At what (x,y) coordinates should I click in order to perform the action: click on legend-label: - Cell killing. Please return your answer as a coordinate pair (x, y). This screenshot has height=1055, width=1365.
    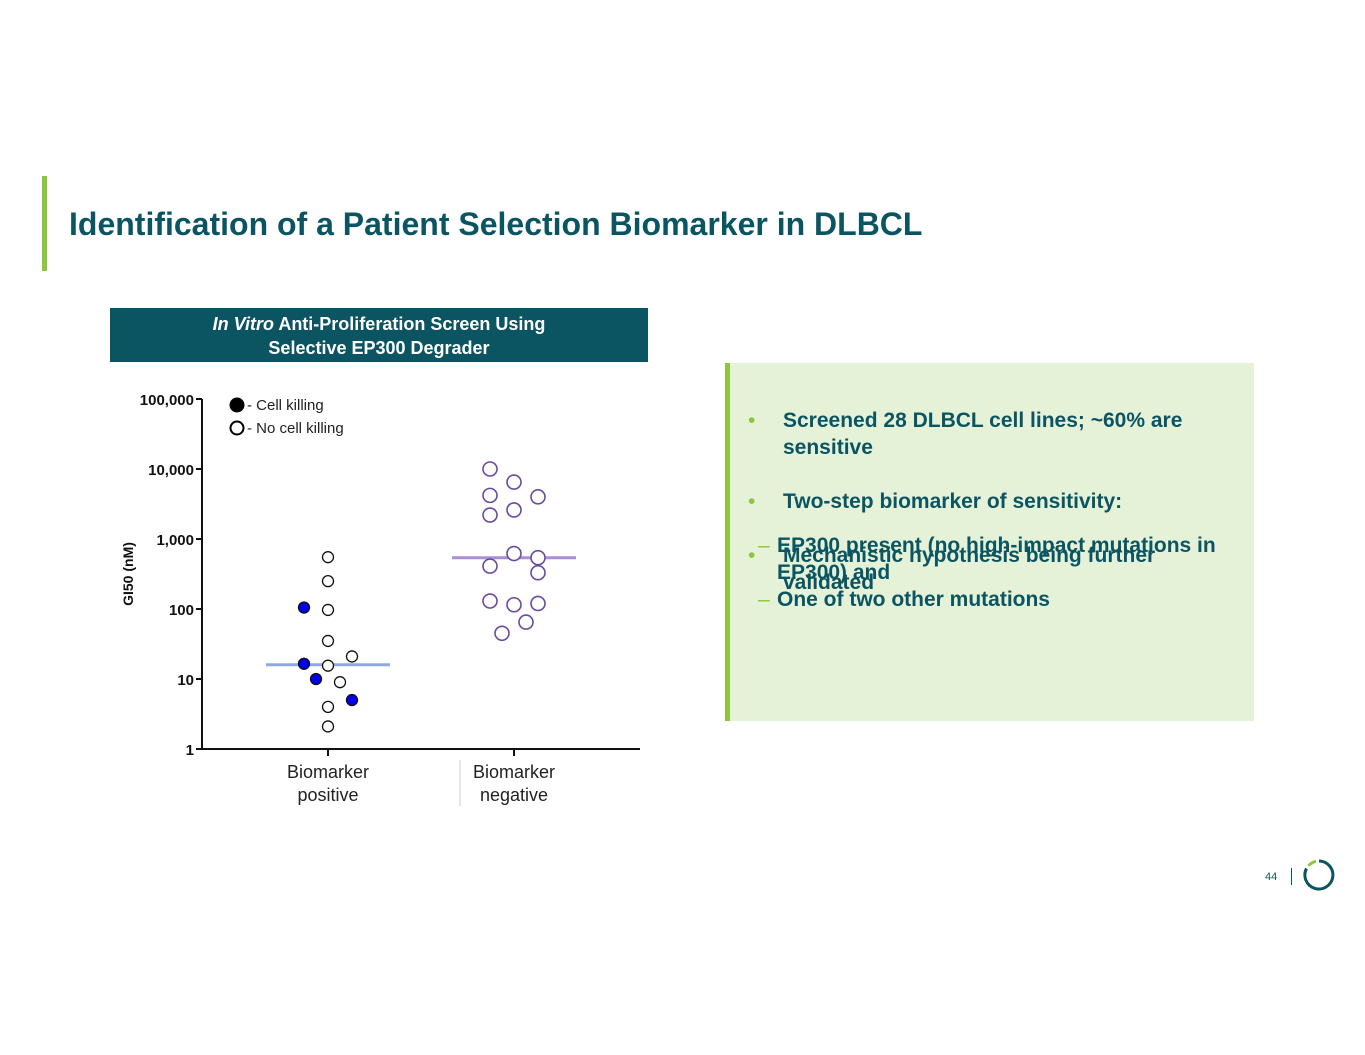
    Looking at the image, I should click on (285, 405).